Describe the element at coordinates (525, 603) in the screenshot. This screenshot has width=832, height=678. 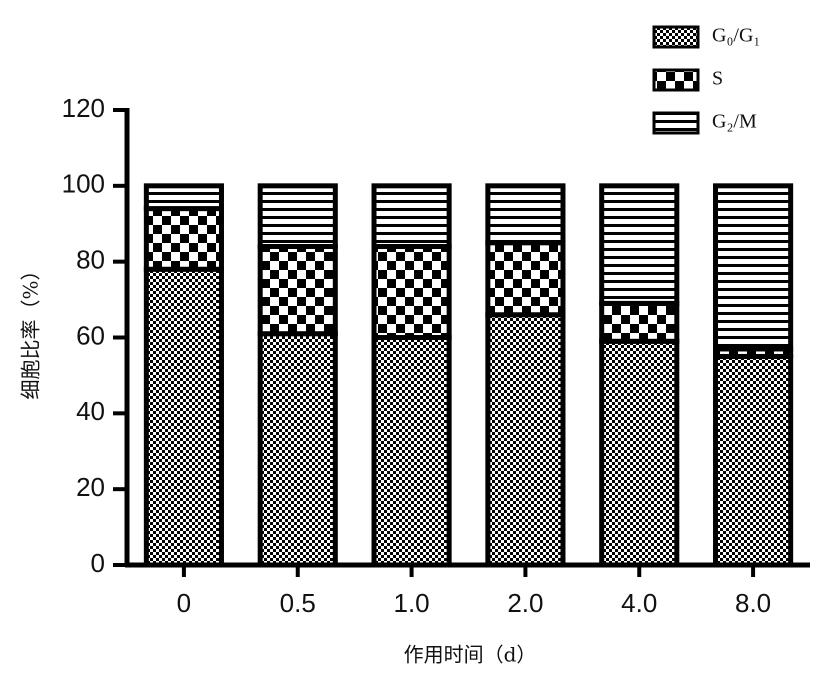
I see `x-tick-label: 2.0` at that location.